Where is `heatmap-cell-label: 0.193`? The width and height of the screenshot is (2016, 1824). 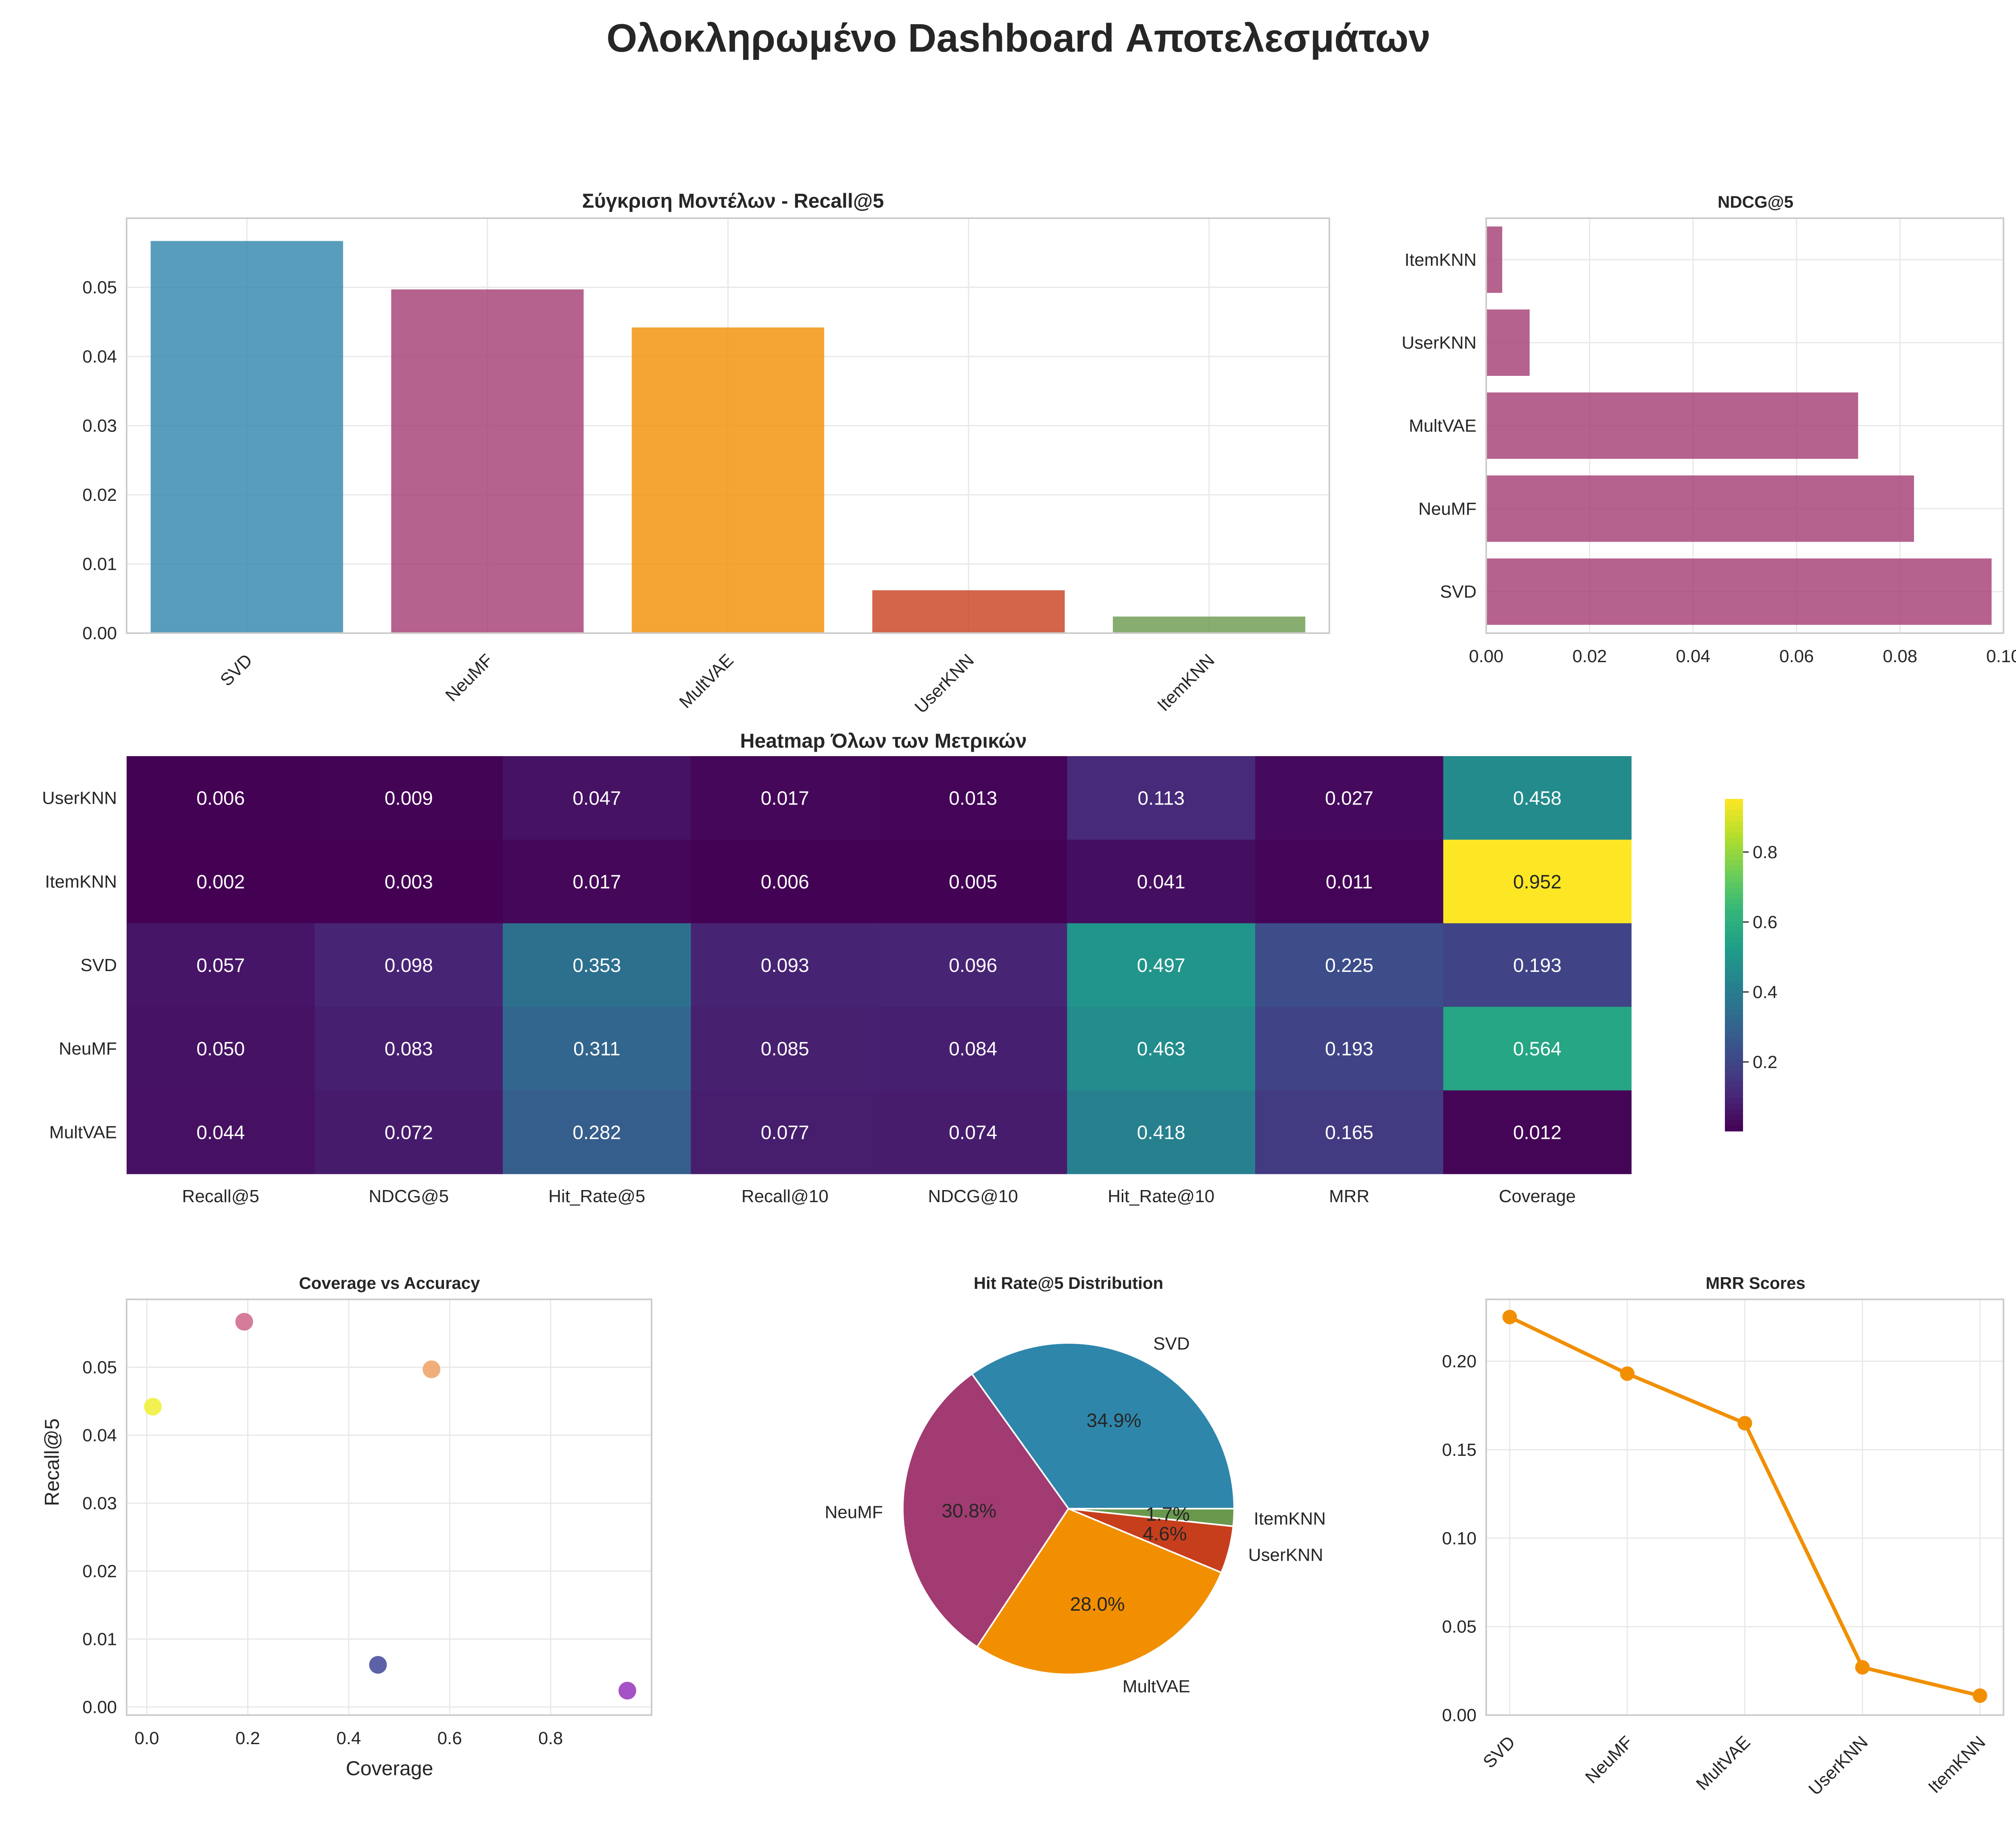 heatmap-cell-label: 0.193 is located at coordinates (1349, 1049).